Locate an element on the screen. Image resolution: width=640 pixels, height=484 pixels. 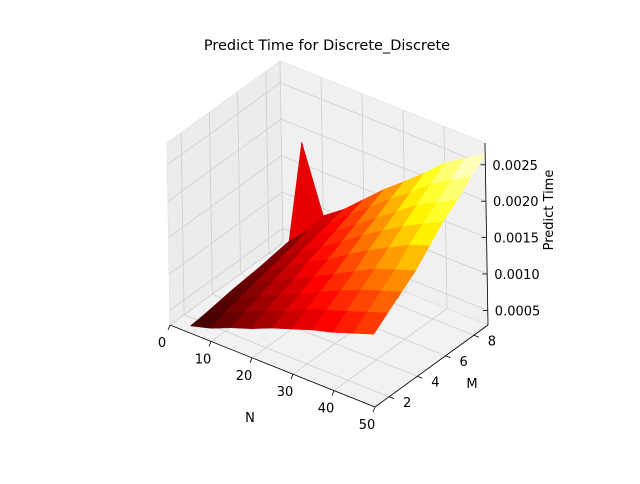
grid-line-z-back is located at coordinates (383, 124).